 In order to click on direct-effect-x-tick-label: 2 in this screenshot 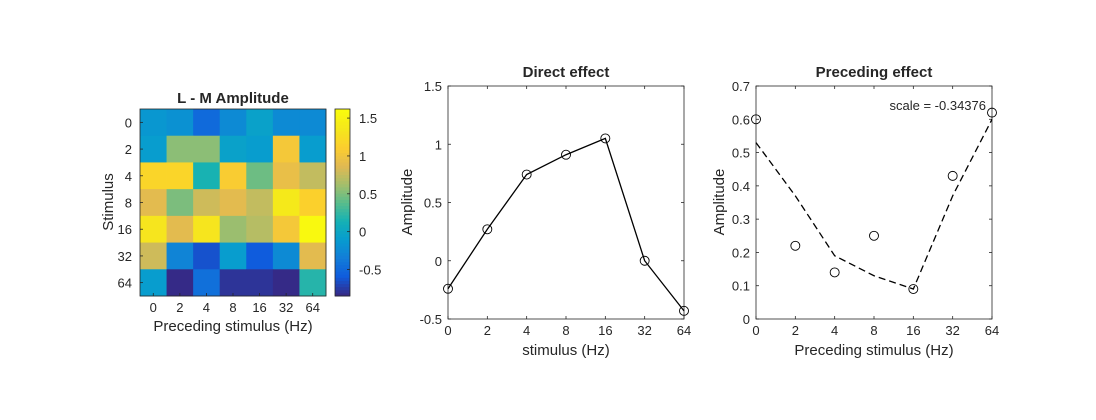, I will do `click(487, 330)`.